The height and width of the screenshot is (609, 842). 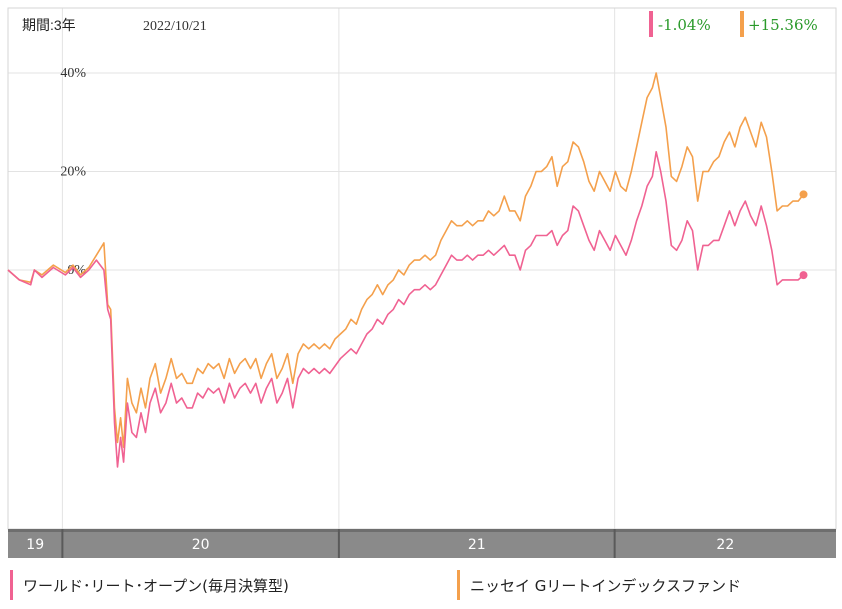 I want to click on legend-item-nissay-greit: ニッセイ Gリートインデックスファンド, so click(x=599, y=585).